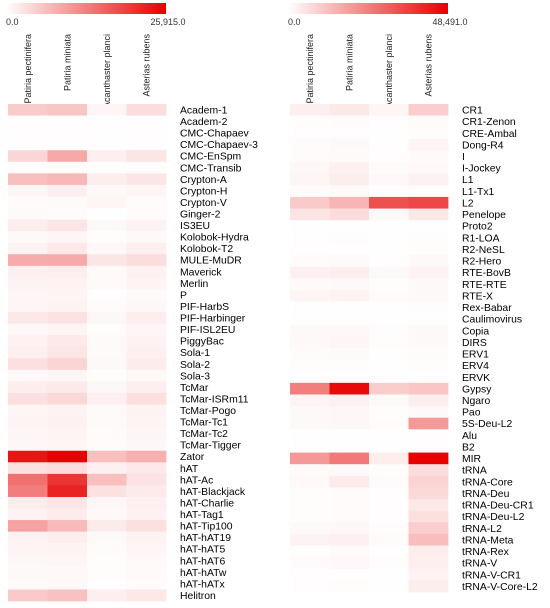  I want to click on heatmap-cell-trna-v-patiria-pectinifera, so click(310, 563).